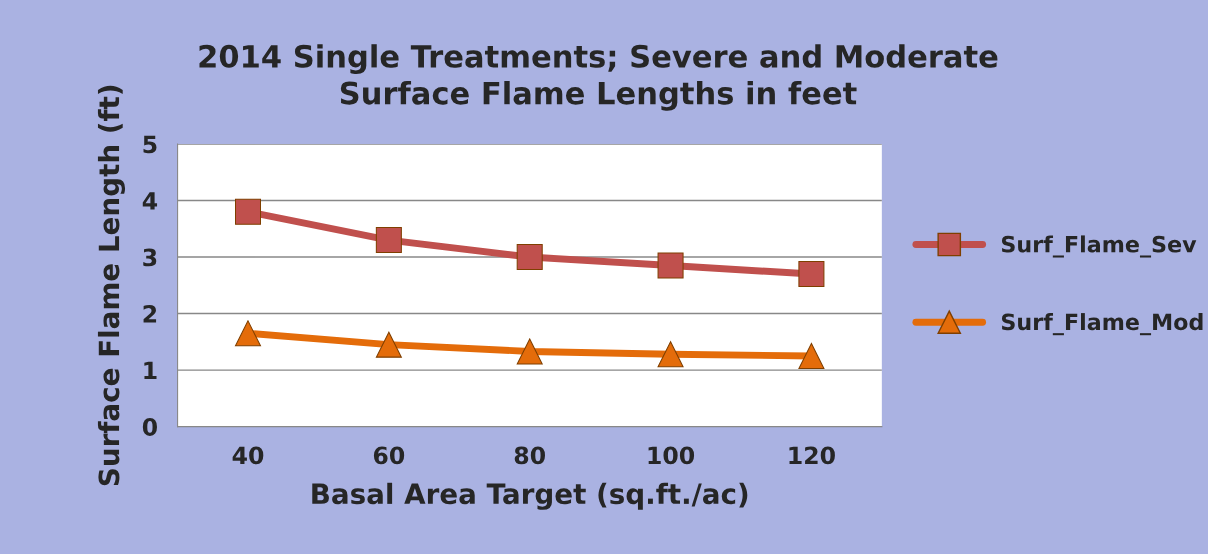 The width and height of the screenshot is (1208, 554). I want to click on legend-label: Surf_Flame_Mod, so click(1102, 324).